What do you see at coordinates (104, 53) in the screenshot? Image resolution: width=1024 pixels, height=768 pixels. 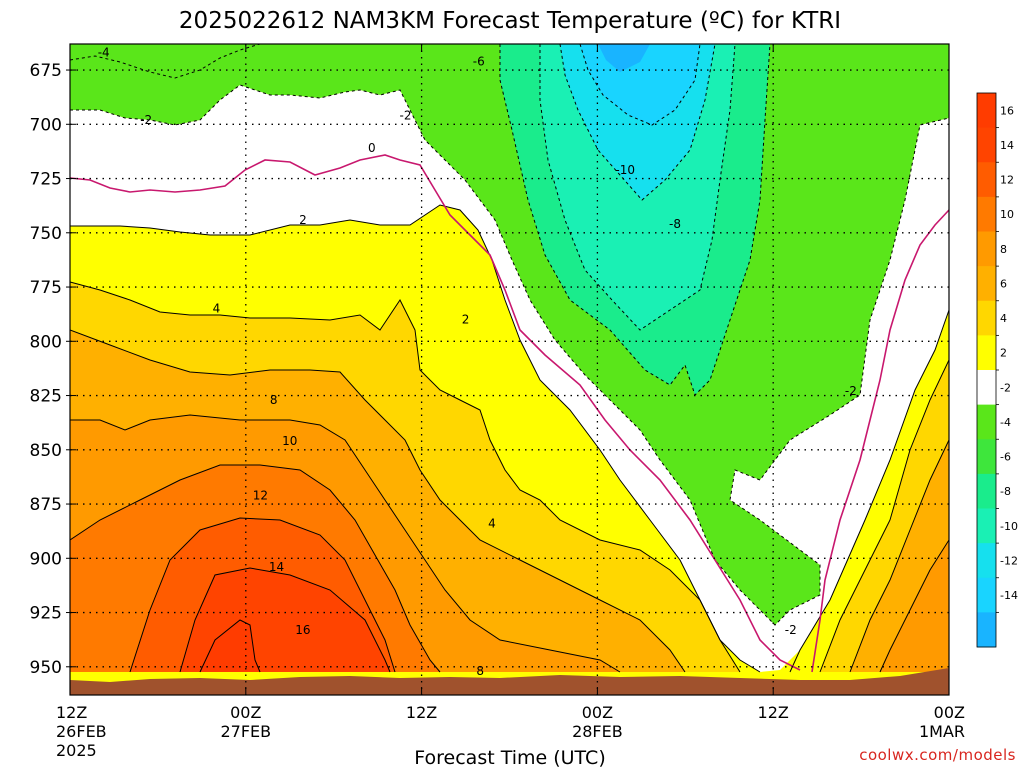 I see `contour-label: -4` at bounding box center [104, 53].